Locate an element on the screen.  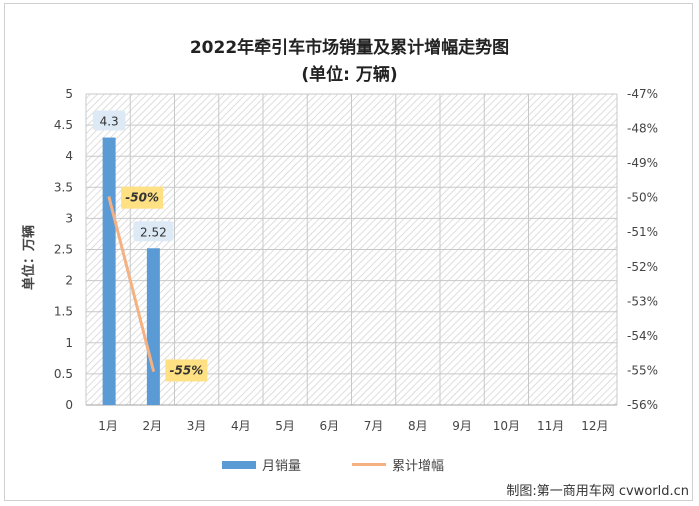
chart-title: 2022年牵引车市场销量及累计增幅走势图 is located at coordinates (349, 48).